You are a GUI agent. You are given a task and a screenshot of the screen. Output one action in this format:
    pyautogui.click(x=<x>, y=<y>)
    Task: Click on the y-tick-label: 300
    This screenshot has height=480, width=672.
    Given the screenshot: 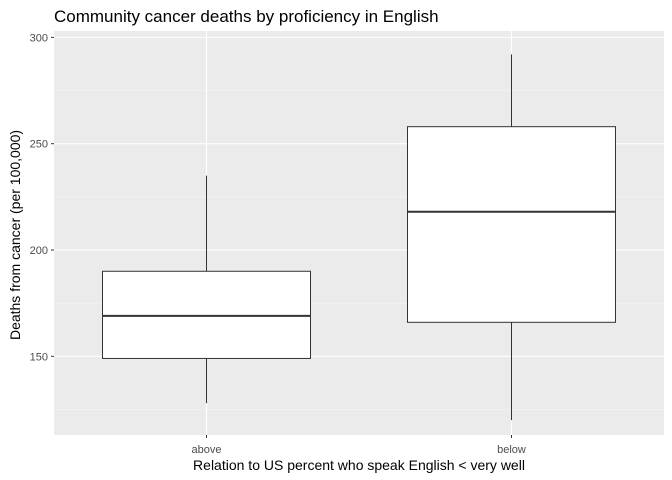 What is the action you would take?
    pyautogui.click(x=39, y=38)
    